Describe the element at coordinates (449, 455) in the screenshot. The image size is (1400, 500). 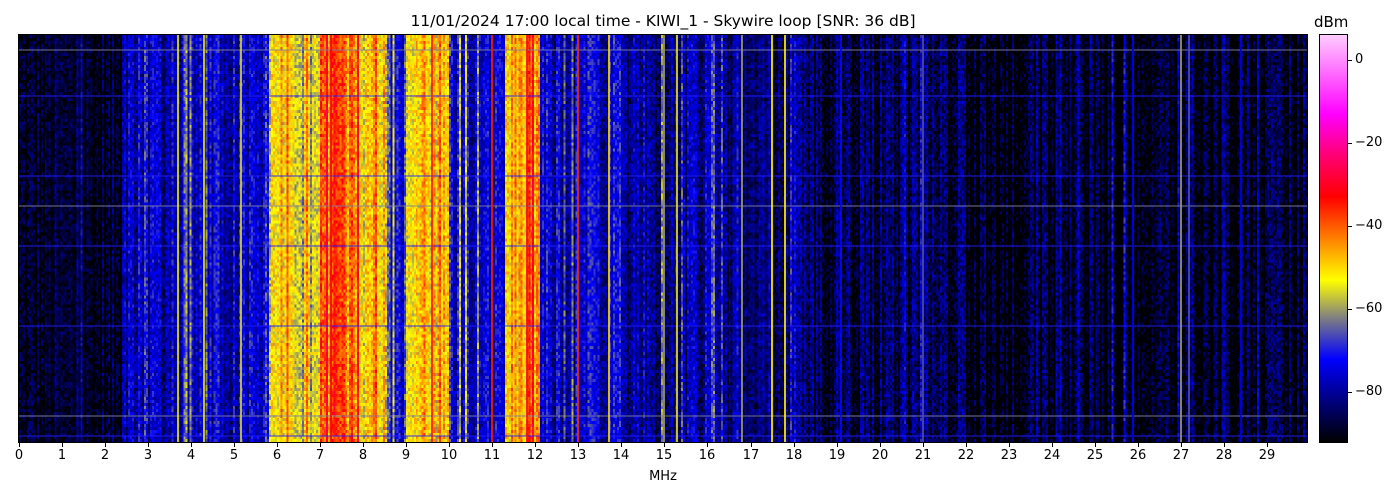
I see `x-tick-label: 10` at that location.